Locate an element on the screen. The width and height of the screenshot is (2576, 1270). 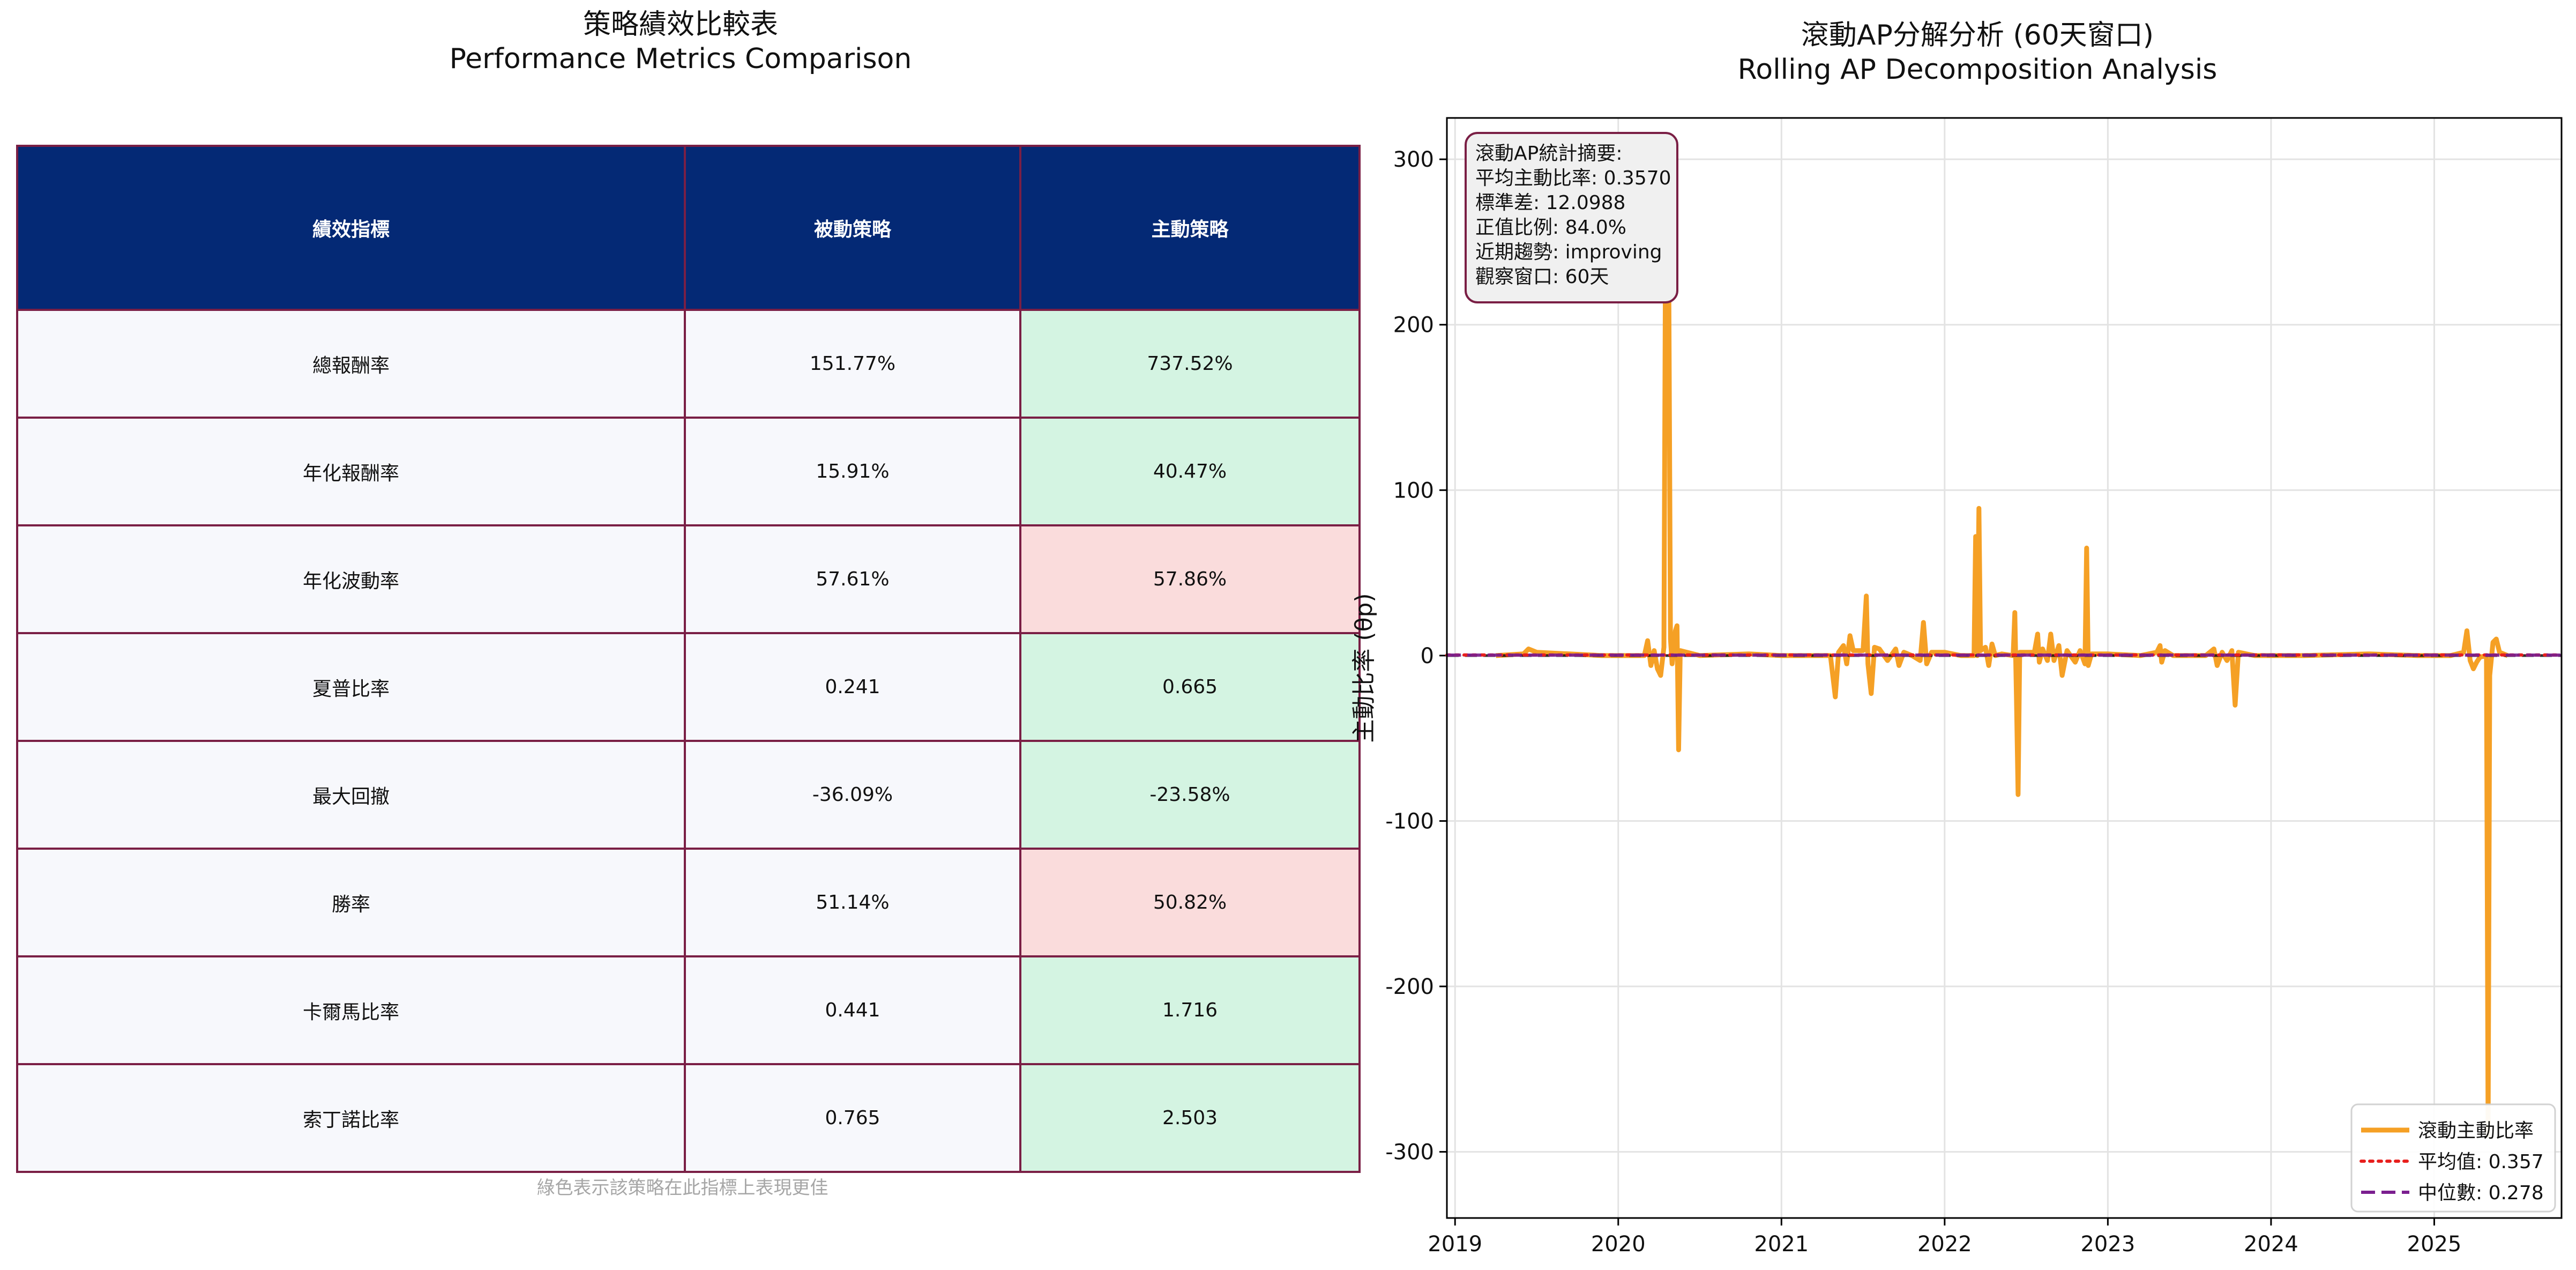
passive-value-cell: 51.14% is located at coordinates (852, 902).